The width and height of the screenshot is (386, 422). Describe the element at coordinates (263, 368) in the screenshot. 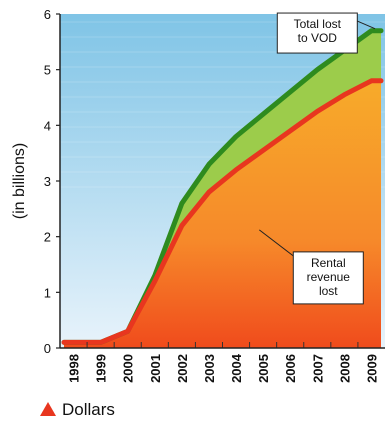

I see `x-tick-label: 2005` at that location.